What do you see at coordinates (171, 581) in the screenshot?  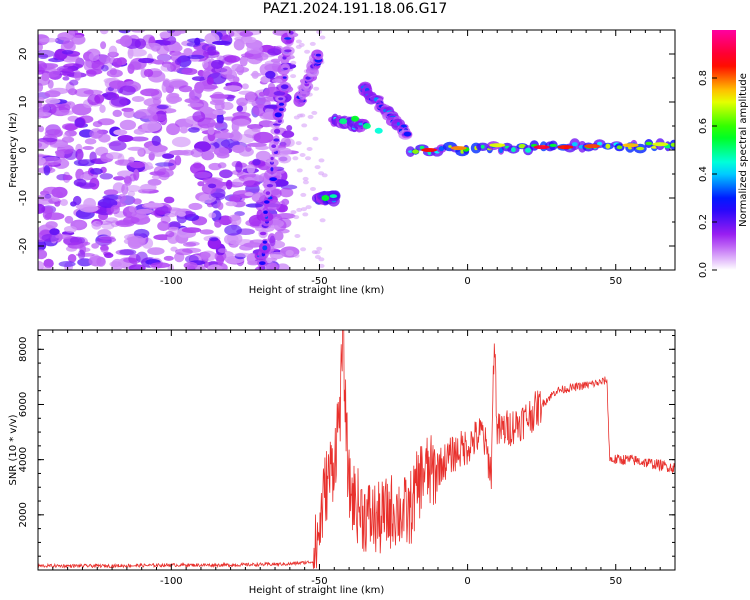 I see `snr-x-tick-label: -100` at bounding box center [171, 581].